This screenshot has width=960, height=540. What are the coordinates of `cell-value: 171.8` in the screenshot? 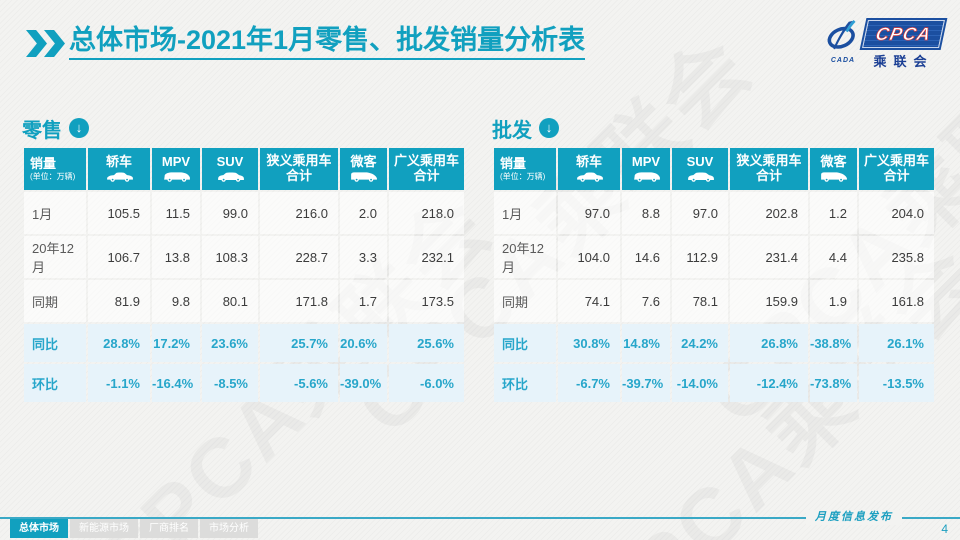 It's located at (299, 301).